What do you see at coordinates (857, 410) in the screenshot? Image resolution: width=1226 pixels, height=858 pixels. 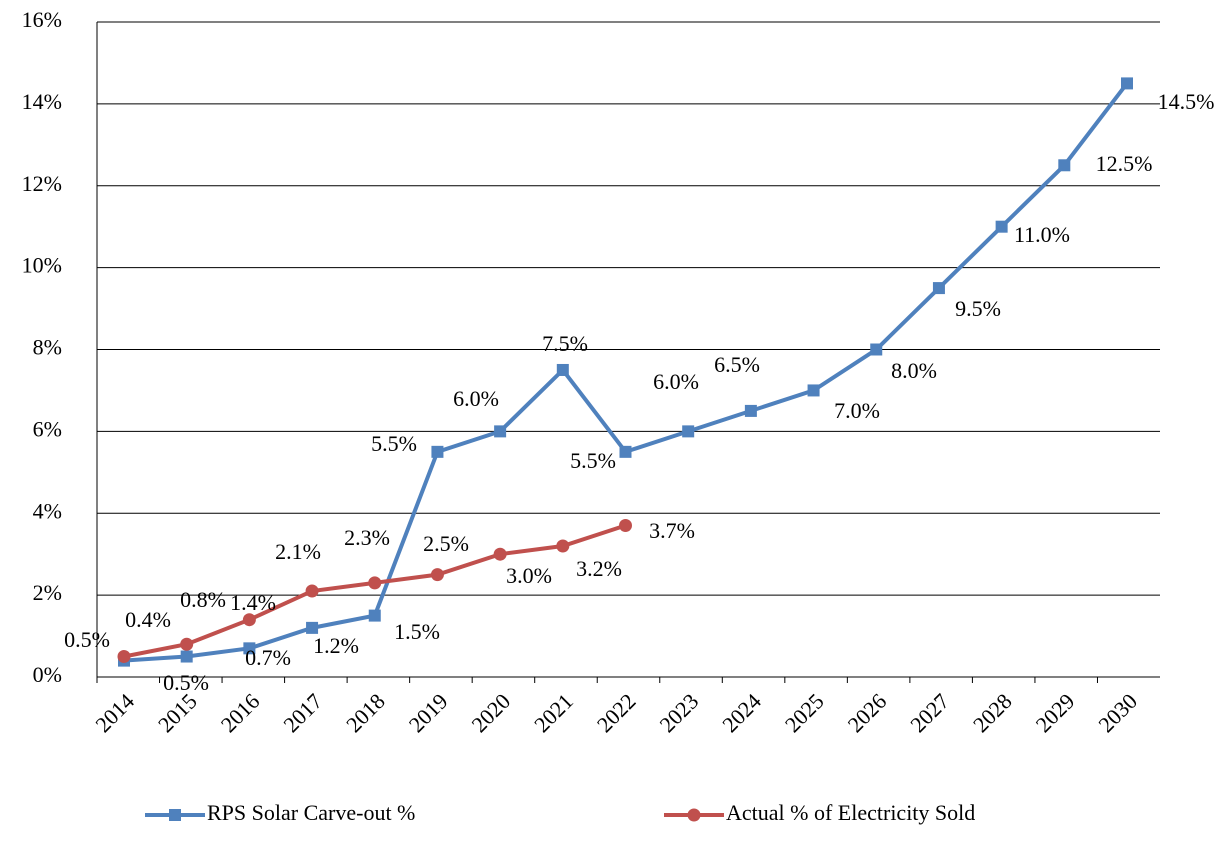 I see `data-label: 7.0%` at bounding box center [857, 410].